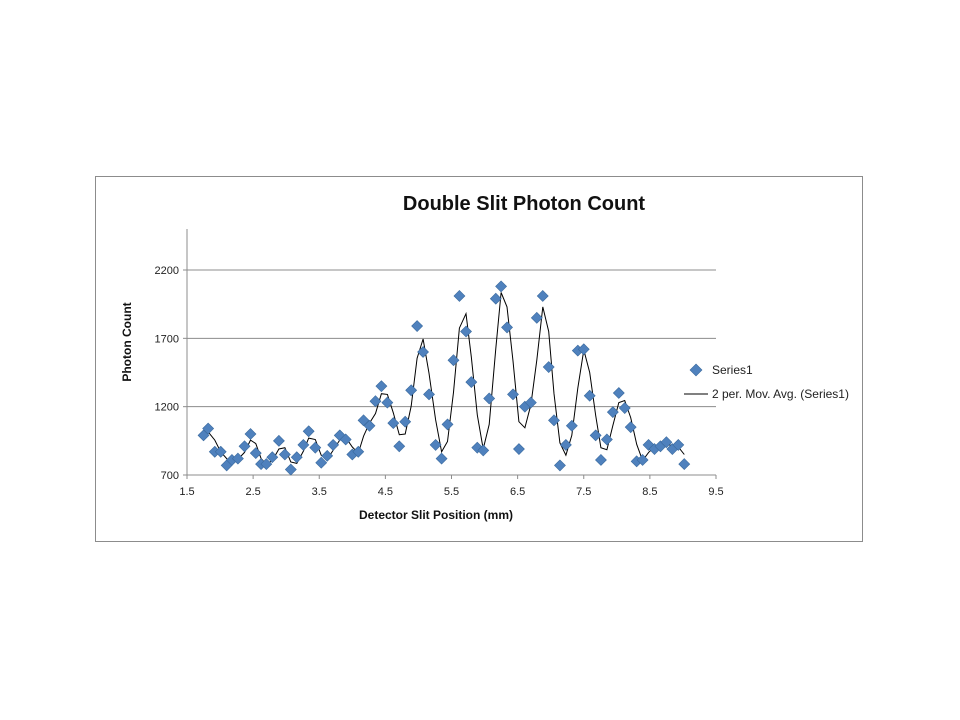  What do you see at coordinates (517, 492) in the screenshot?
I see `x-tick-label-6.5: 6.5` at bounding box center [517, 492].